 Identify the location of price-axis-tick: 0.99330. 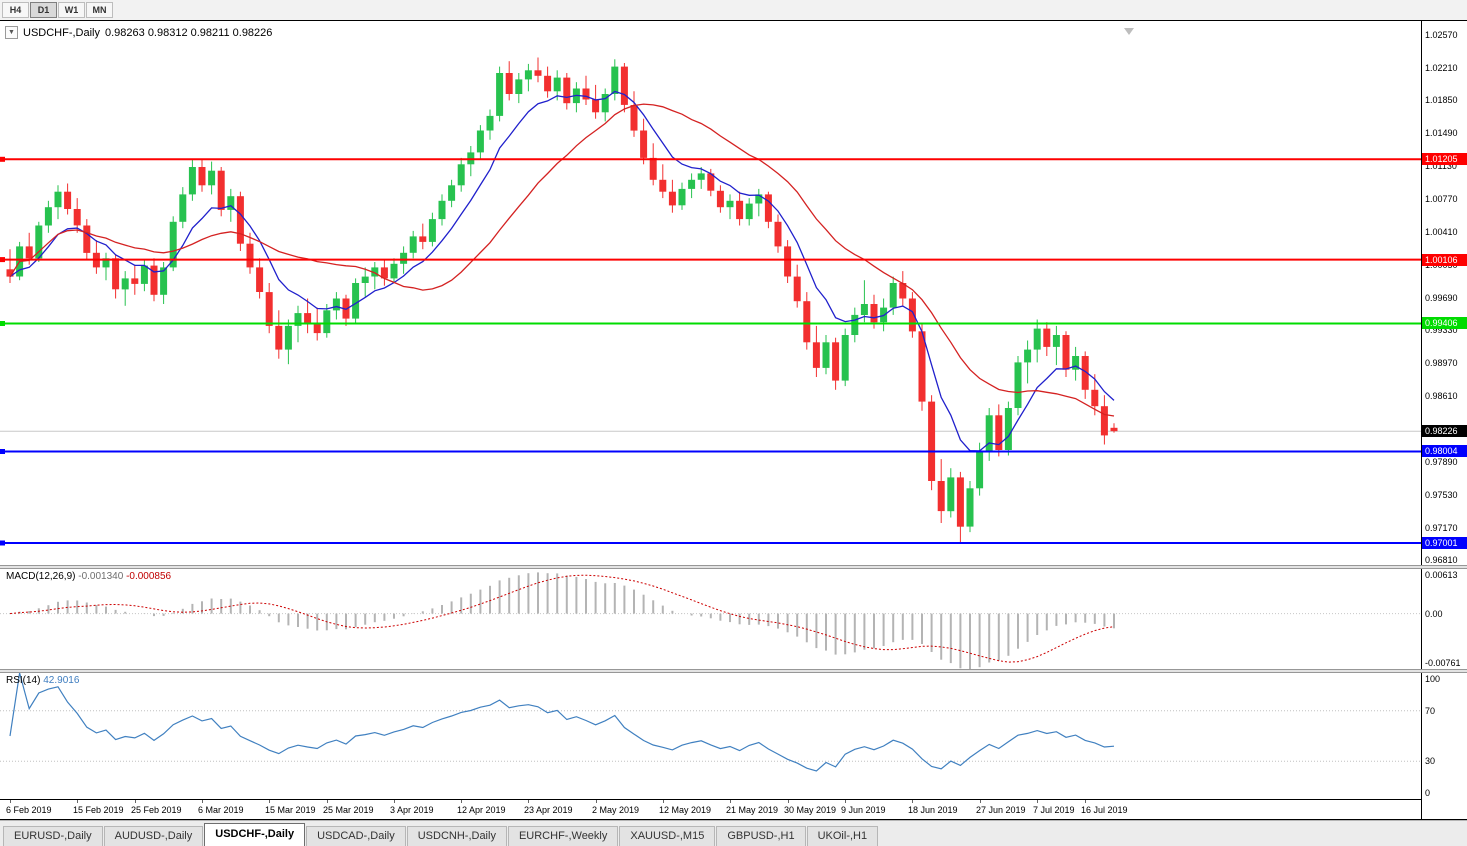
(1441, 330).